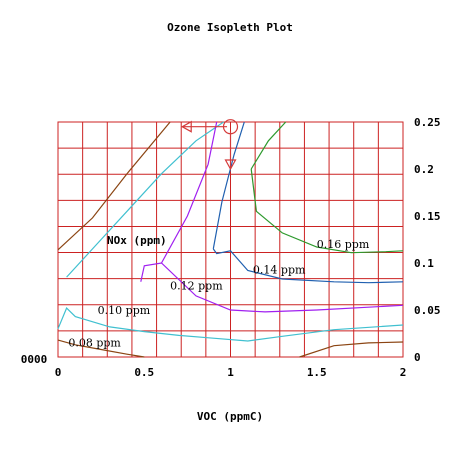  I want to click on y-axis-label: NOx (ppm), so click(137, 240).